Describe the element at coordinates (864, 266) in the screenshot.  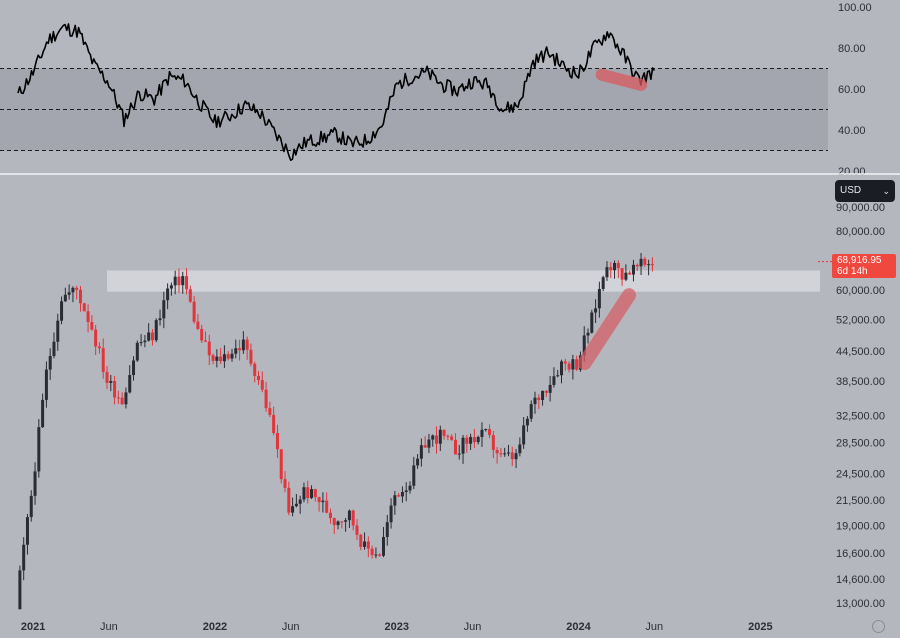
I see `last-price-tag: 68,916.95 6d 14h` at that location.